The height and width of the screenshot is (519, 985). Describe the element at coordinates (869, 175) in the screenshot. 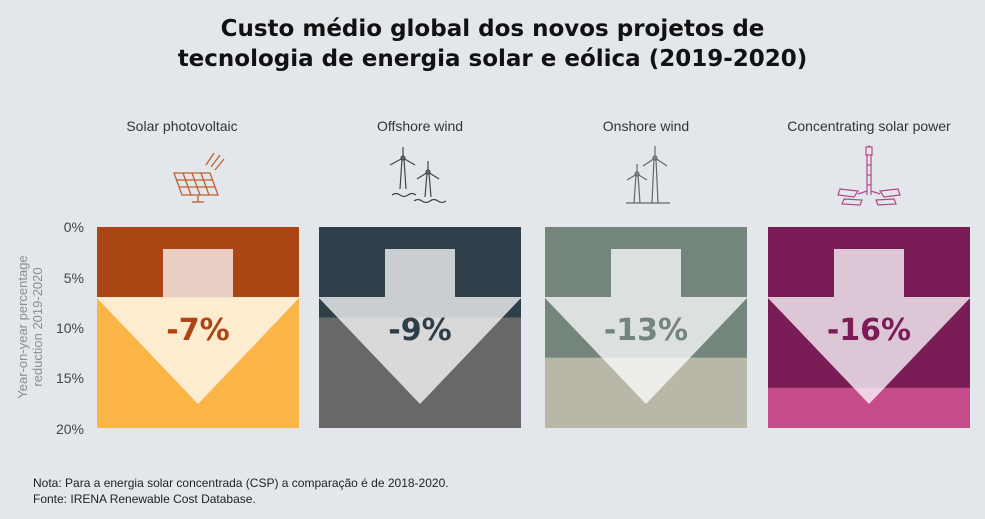

I see `csp-tower-icon` at that location.